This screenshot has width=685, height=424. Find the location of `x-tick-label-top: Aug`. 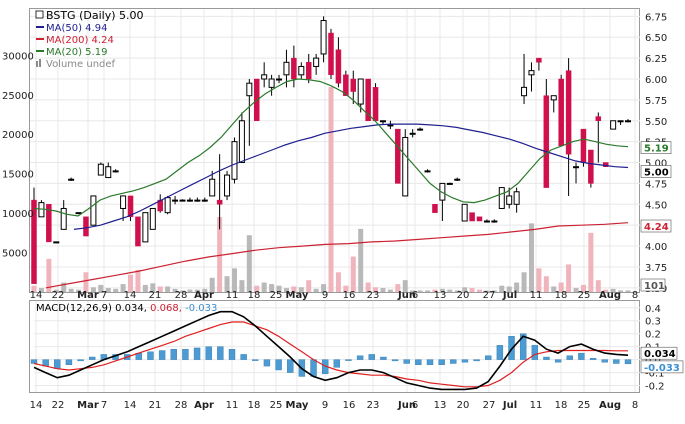

x-tick-label-top: Aug is located at coordinates (610, 295).